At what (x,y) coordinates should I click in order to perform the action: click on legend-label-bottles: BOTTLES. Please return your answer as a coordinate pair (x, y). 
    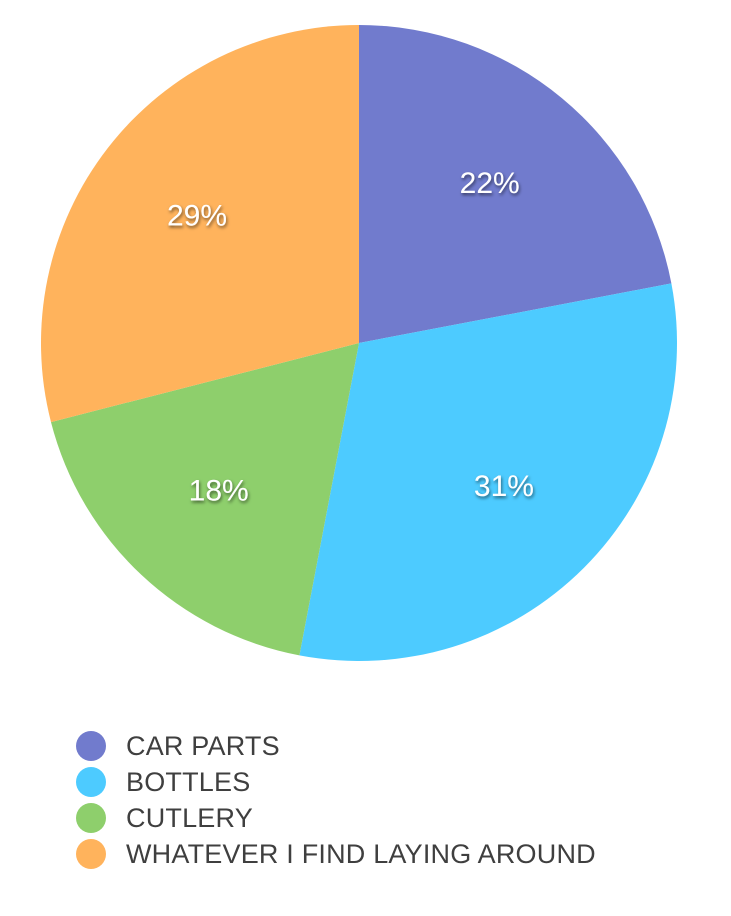
    Looking at the image, I should click on (188, 781).